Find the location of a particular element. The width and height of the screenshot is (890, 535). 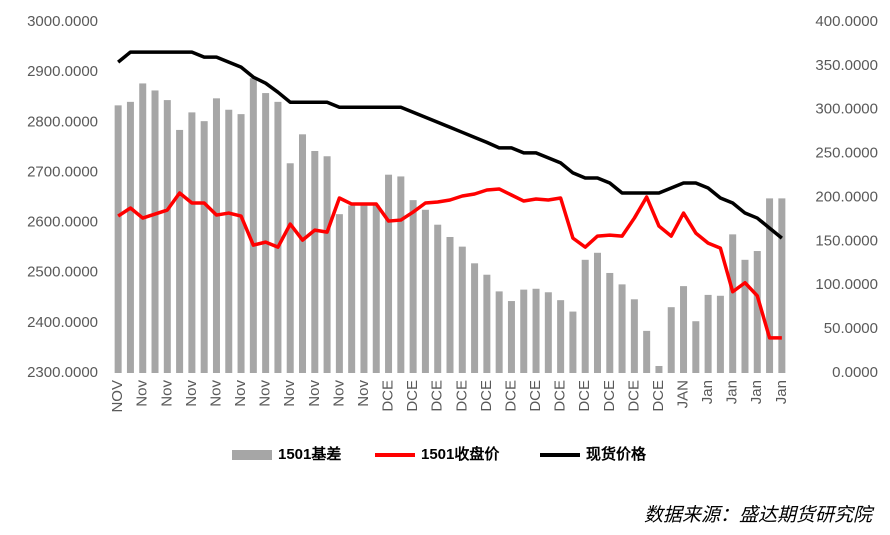

y-tick-label: 3000.0000 is located at coordinates (62, 21).